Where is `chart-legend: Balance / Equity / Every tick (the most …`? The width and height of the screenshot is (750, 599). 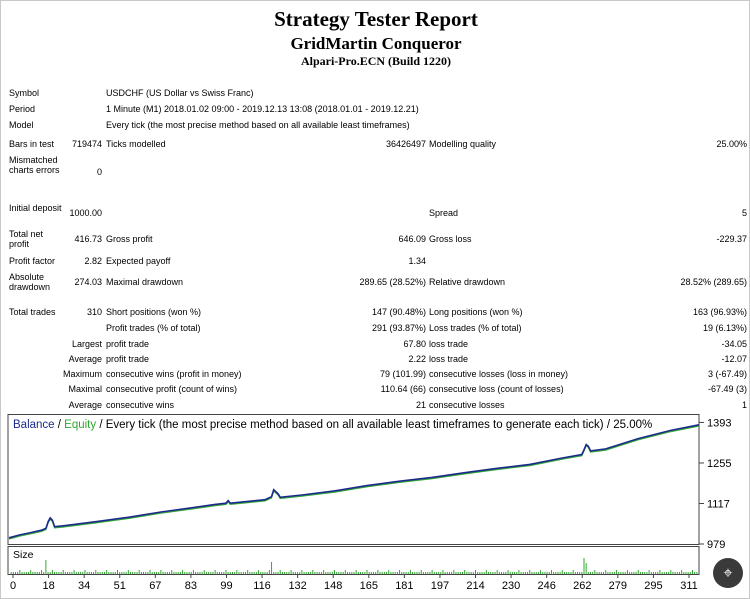 chart-legend: Balance / Equity / Every tick (the most … is located at coordinates (332, 425).